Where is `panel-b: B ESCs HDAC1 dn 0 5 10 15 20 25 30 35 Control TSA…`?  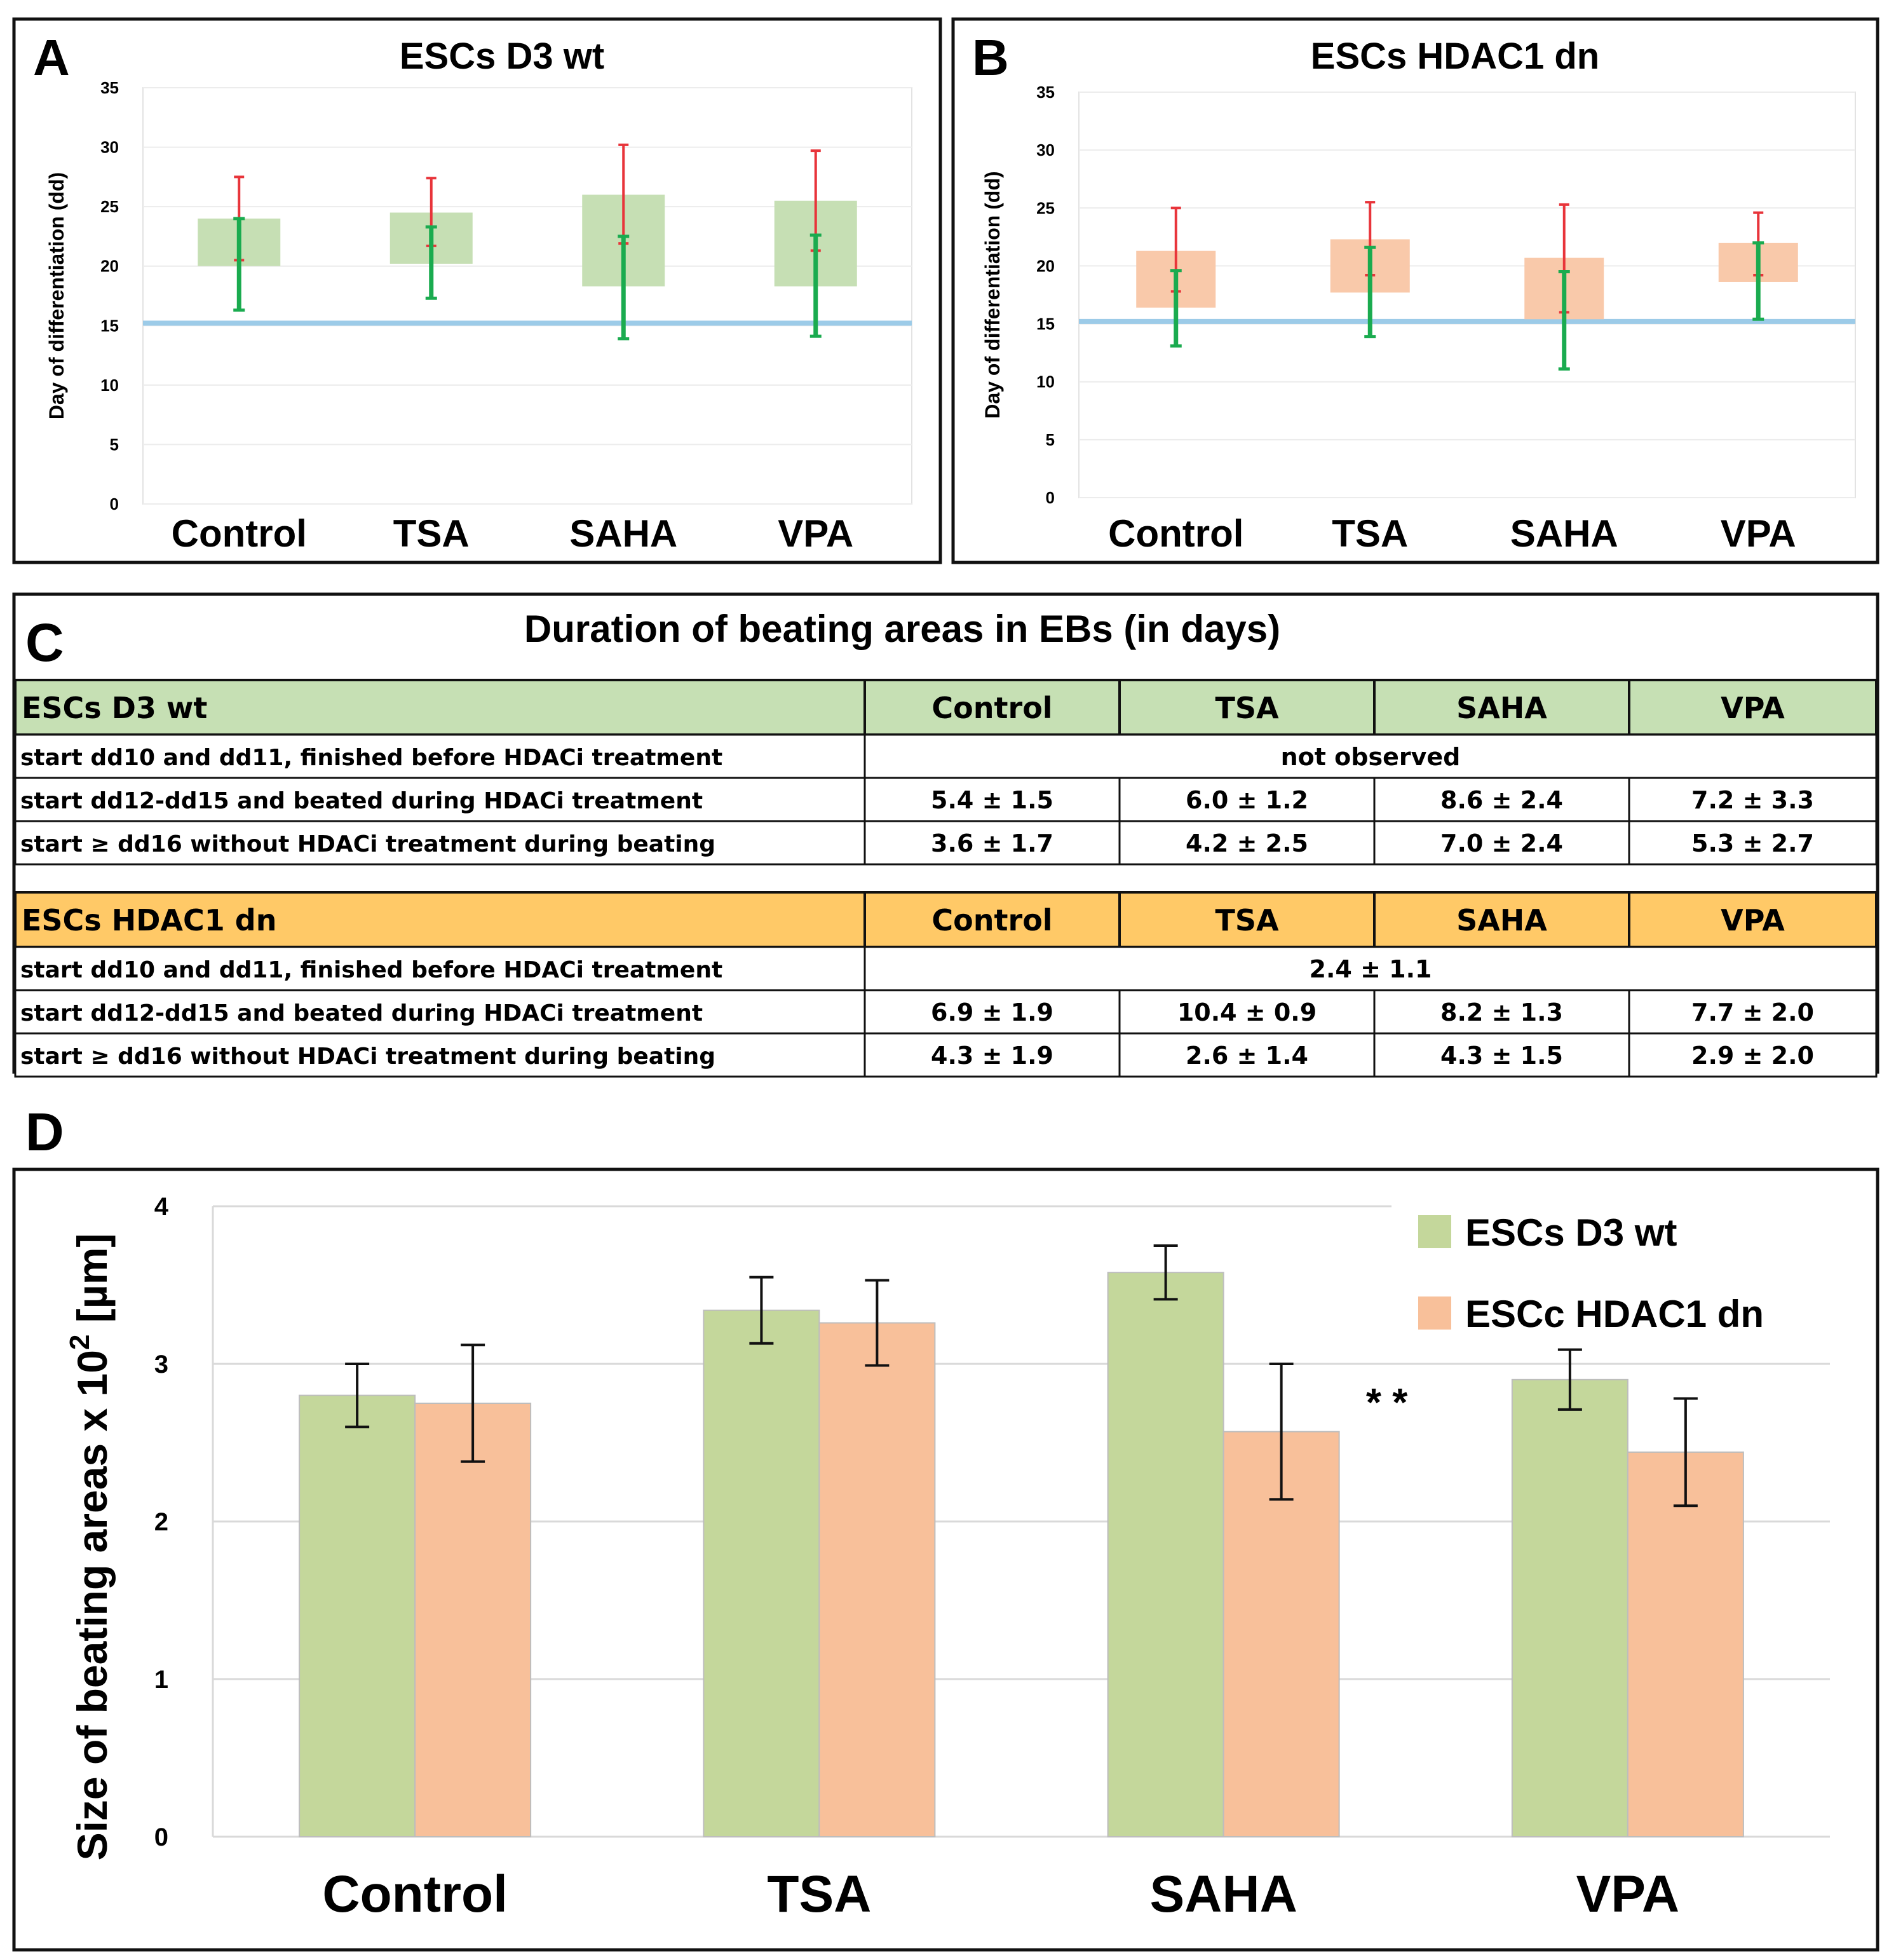
panel-b: B ESCs HDAC1 dn 0 5 10 15 20 25 30 35 Control TSA… is located at coordinates (1415, 290).